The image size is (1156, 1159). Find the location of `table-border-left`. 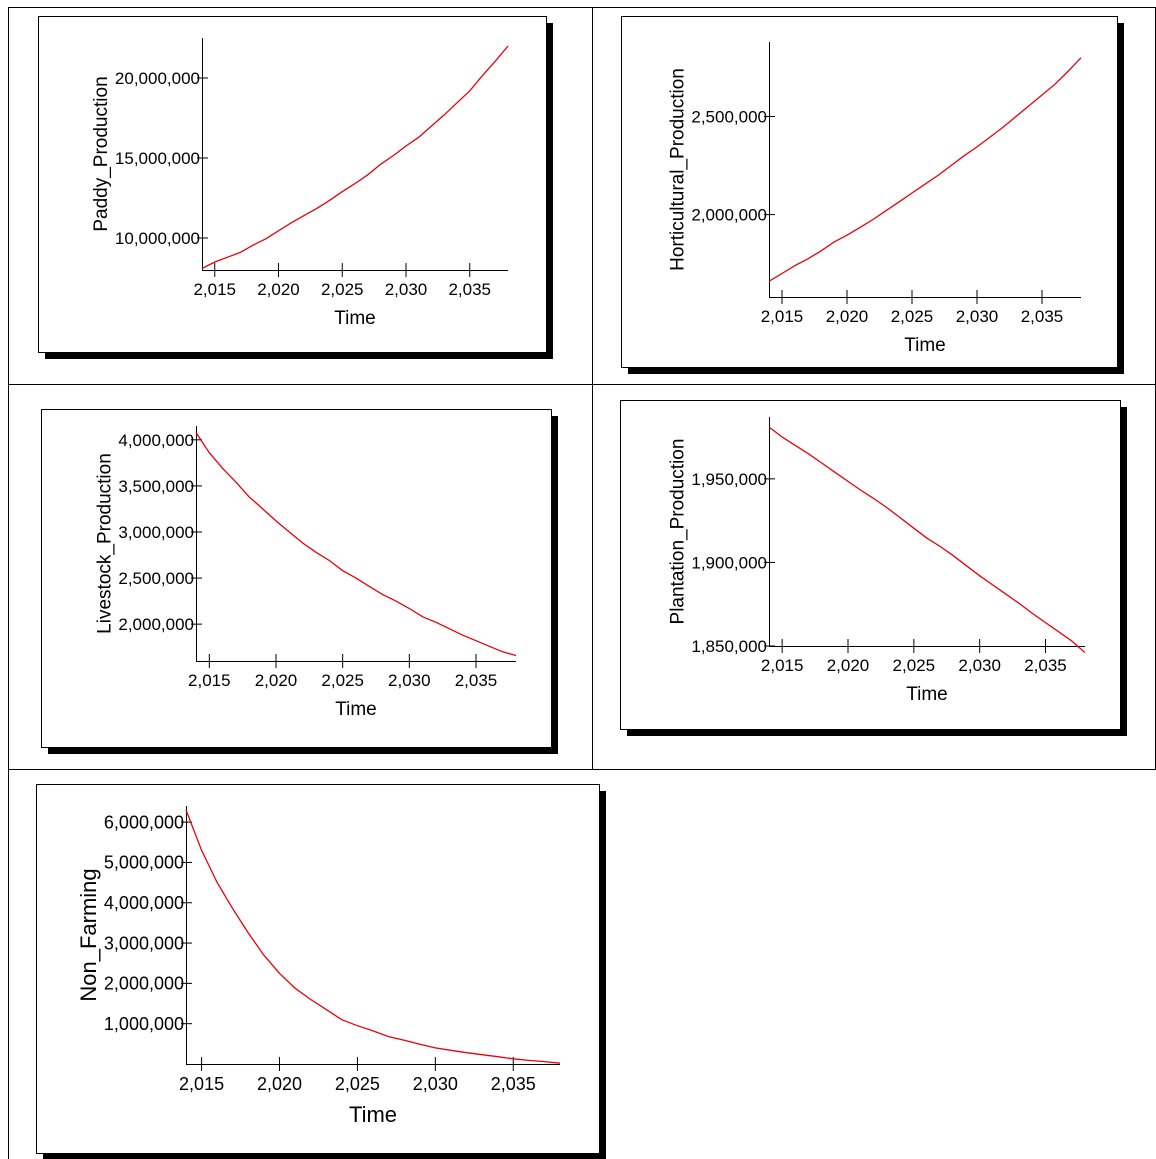

table-border-left is located at coordinates (8, 583).